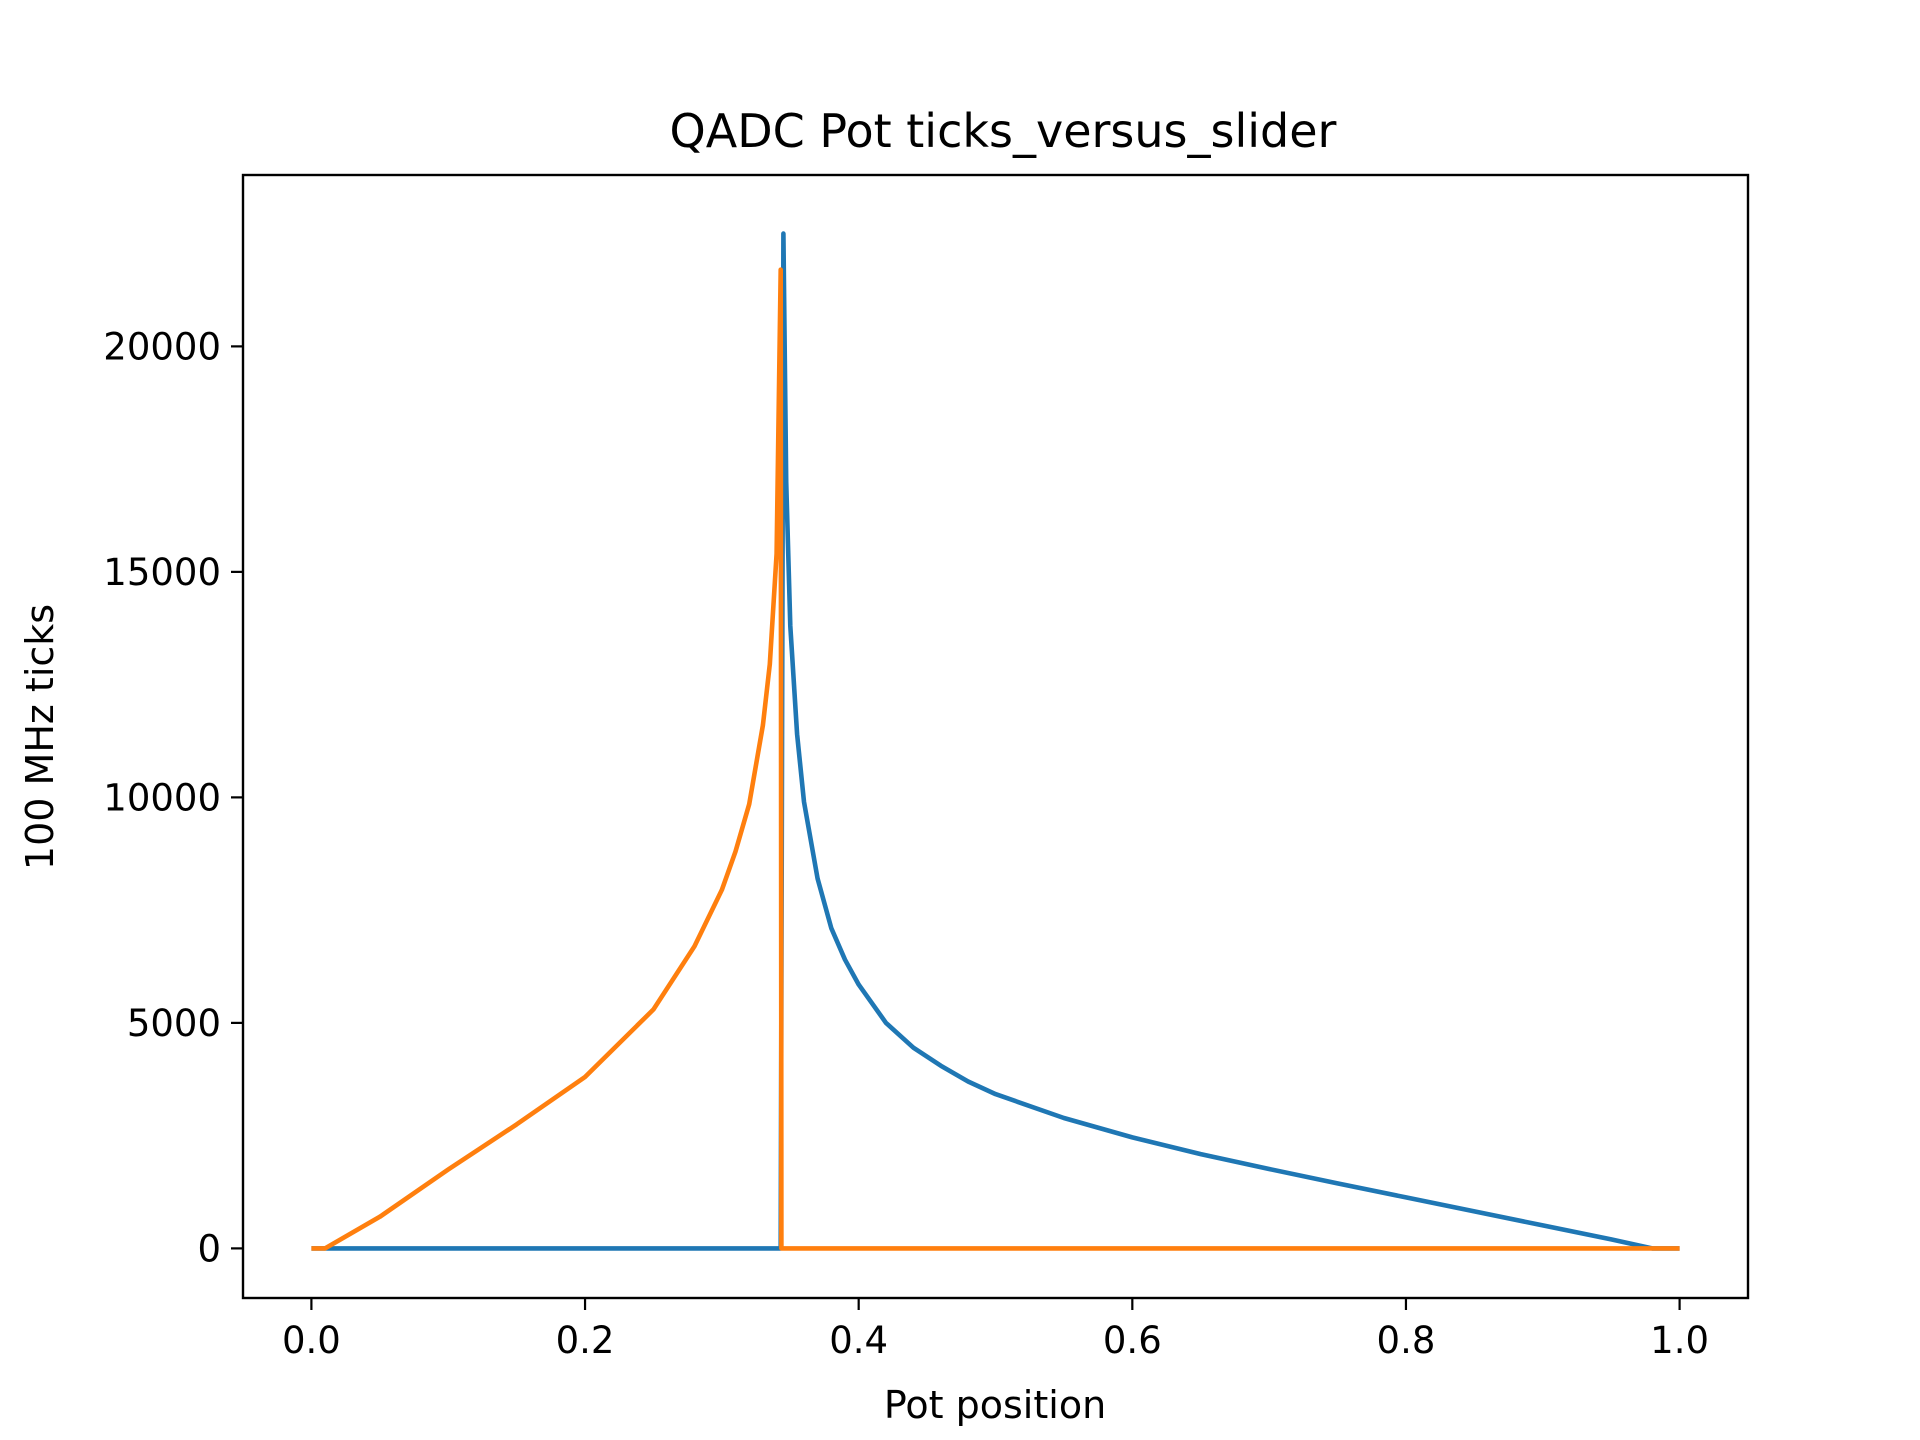 The height and width of the screenshot is (1440, 1920). Describe the element at coordinates (1003, 131) in the screenshot. I see `chart-title: QADC Pot ticks_versus_slider` at that location.